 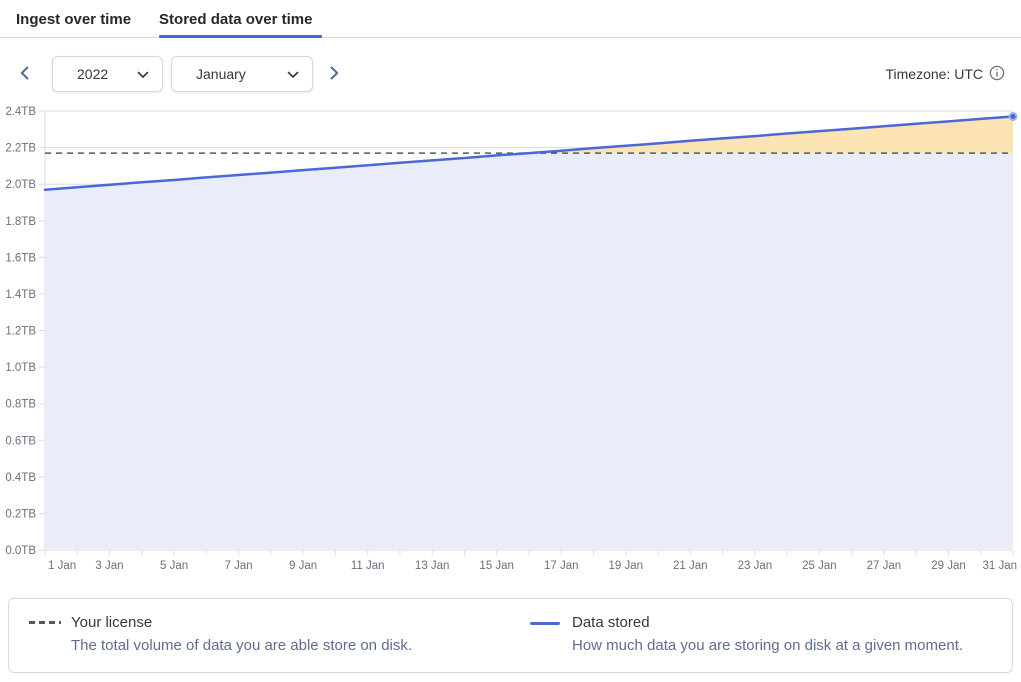 What do you see at coordinates (690, 566) in the screenshot?
I see `x-axis-label: 21 Jan` at bounding box center [690, 566].